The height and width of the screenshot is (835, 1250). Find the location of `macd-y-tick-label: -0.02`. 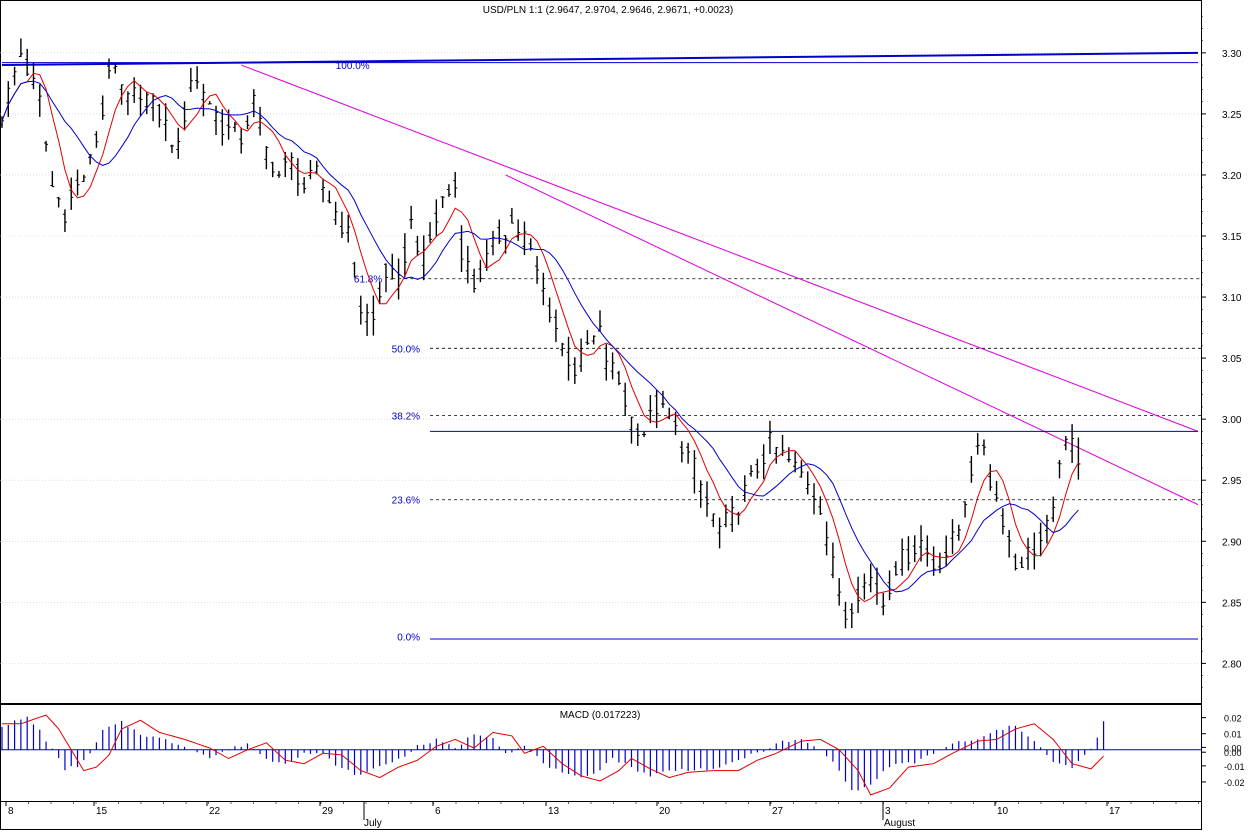

macd-y-tick-label: -0.02 is located at coordinates (1234, 783).